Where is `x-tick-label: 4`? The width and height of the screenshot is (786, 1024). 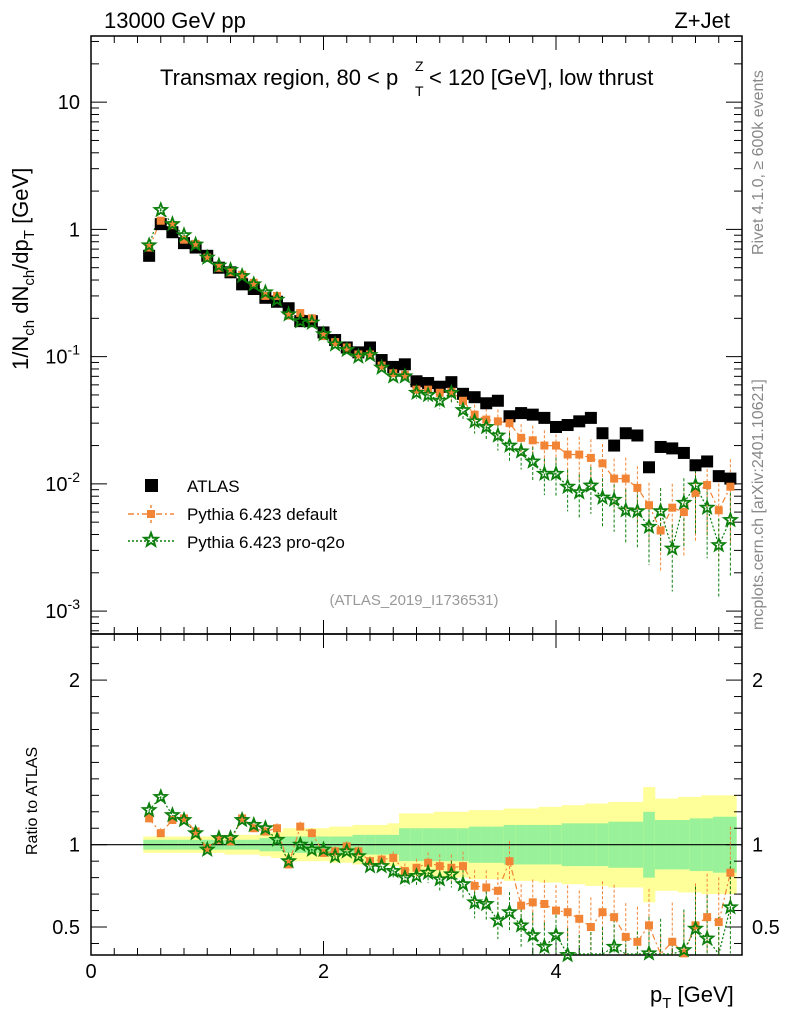 x-tick-label: 4 is located at coordinates (555, 972).